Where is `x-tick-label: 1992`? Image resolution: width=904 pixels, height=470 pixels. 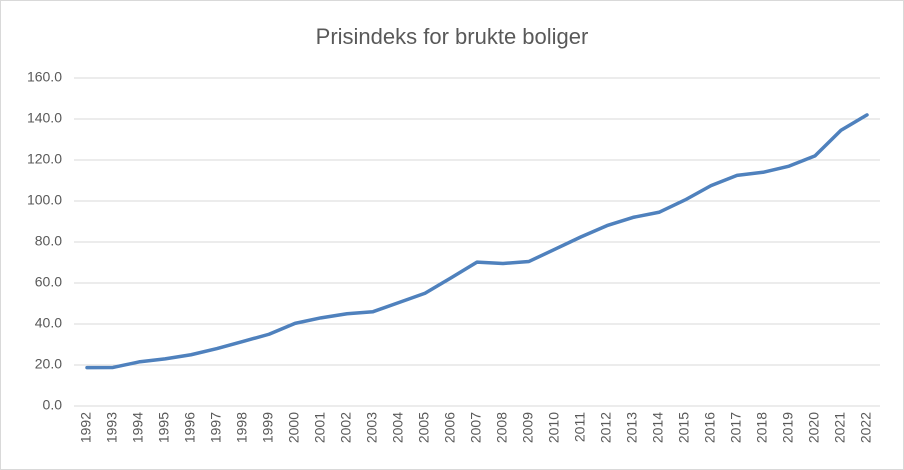
x-tick-label: 1992 is located at coordinates (86, 427).